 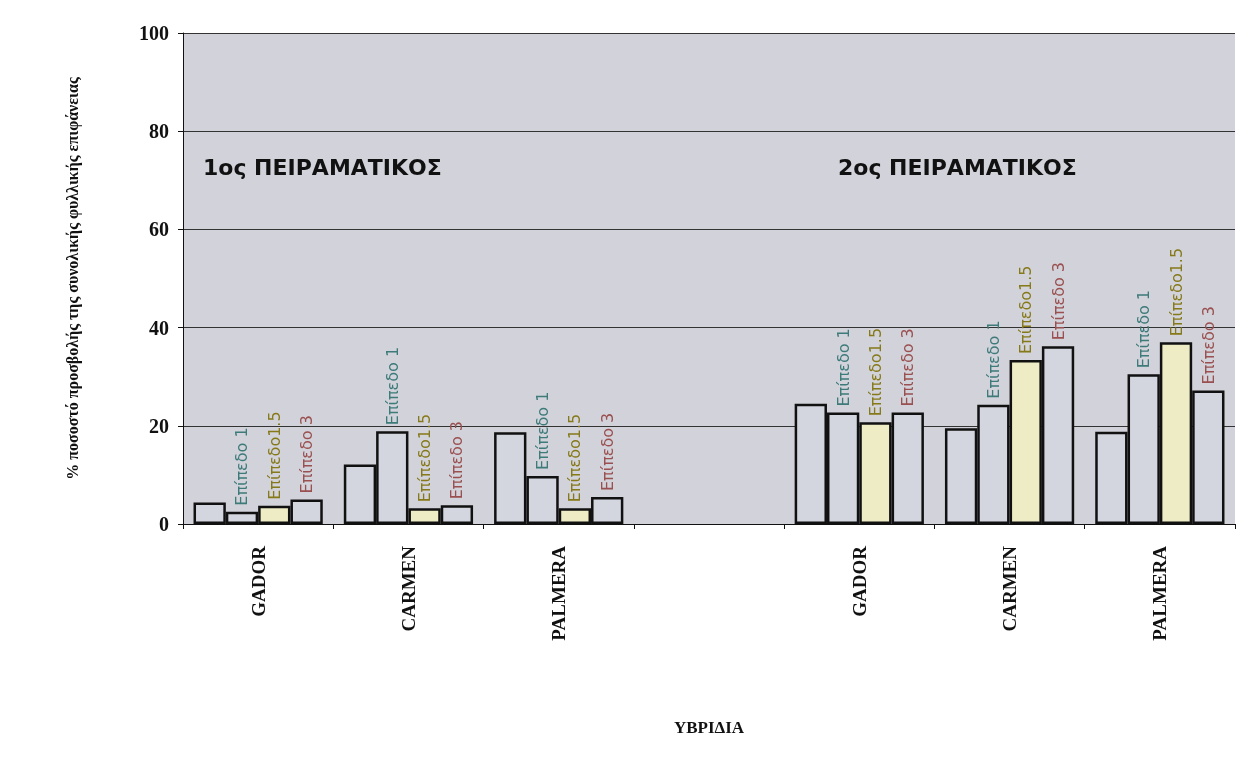 I want to click on x-axis-title: ΥΒΡΙΔΙΑ, so click(x=709, y=727).